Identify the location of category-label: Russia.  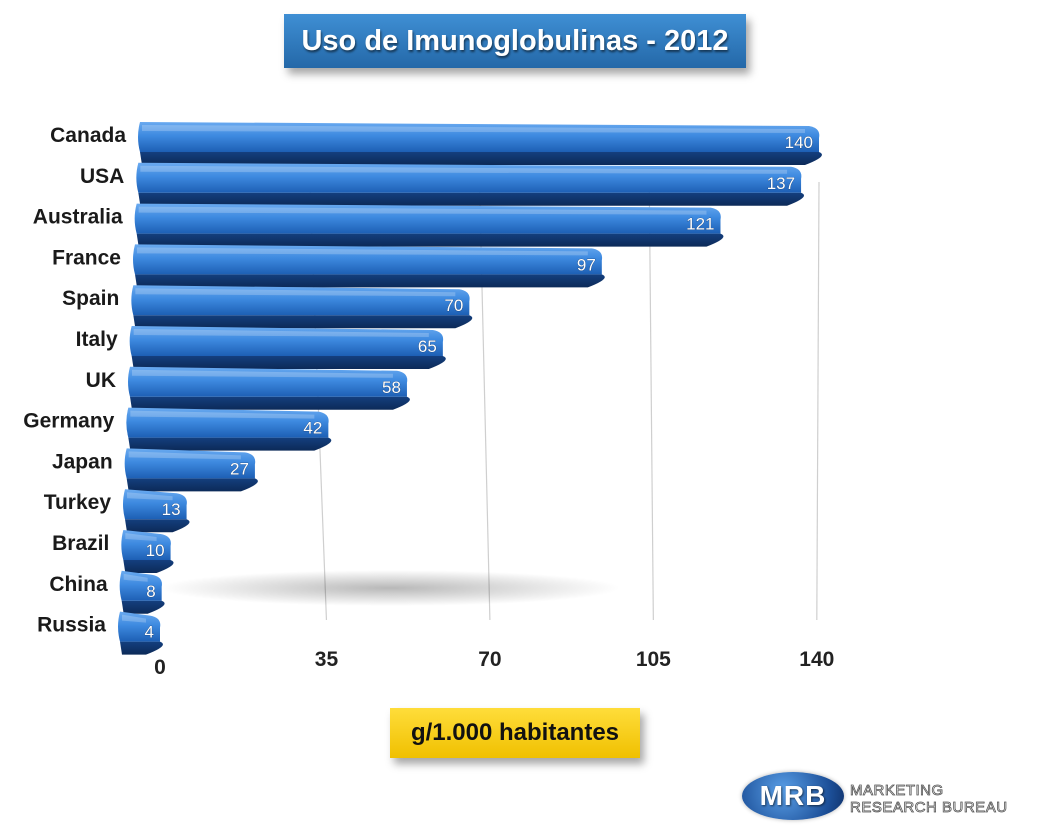
(71, 625).